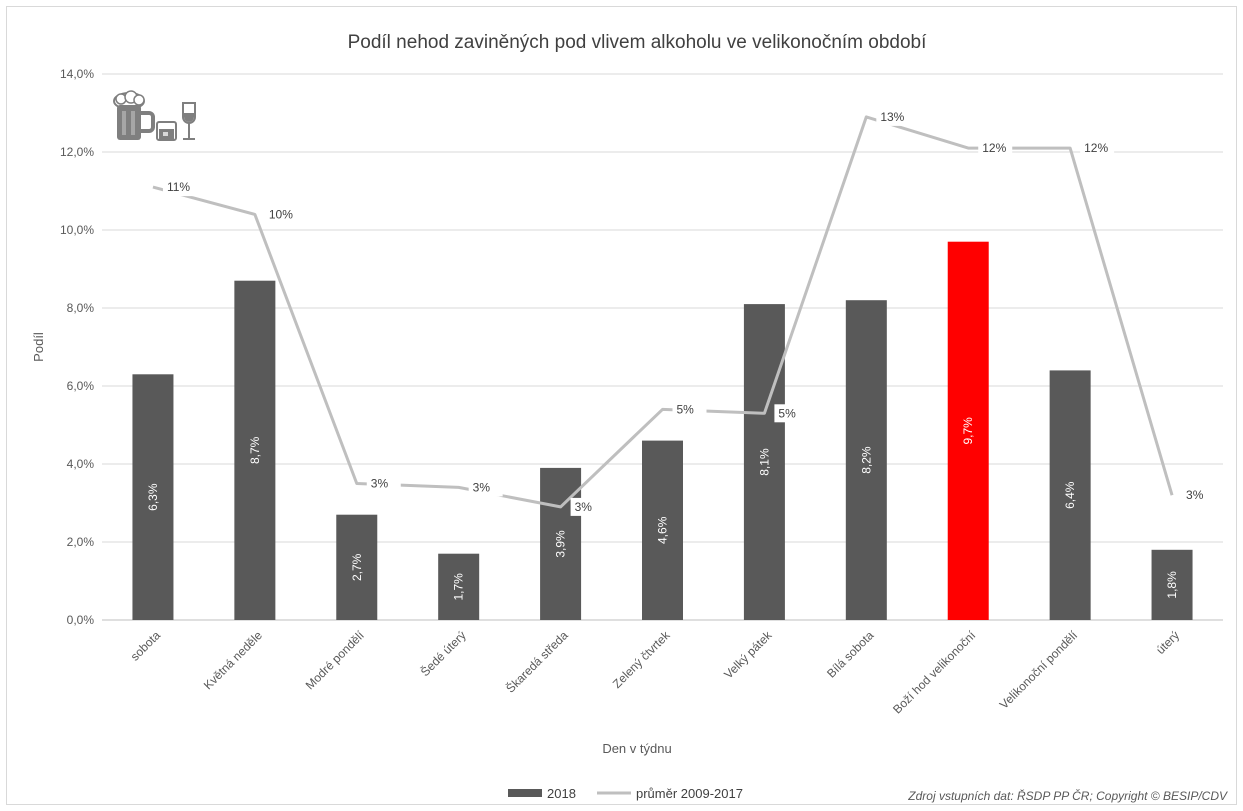 The width and height of the screenshot is (1243, 811). Describe the element at coordinates (850, 654) in the screenshot. I see `x-tick-label: Bílá sobota` at that location.